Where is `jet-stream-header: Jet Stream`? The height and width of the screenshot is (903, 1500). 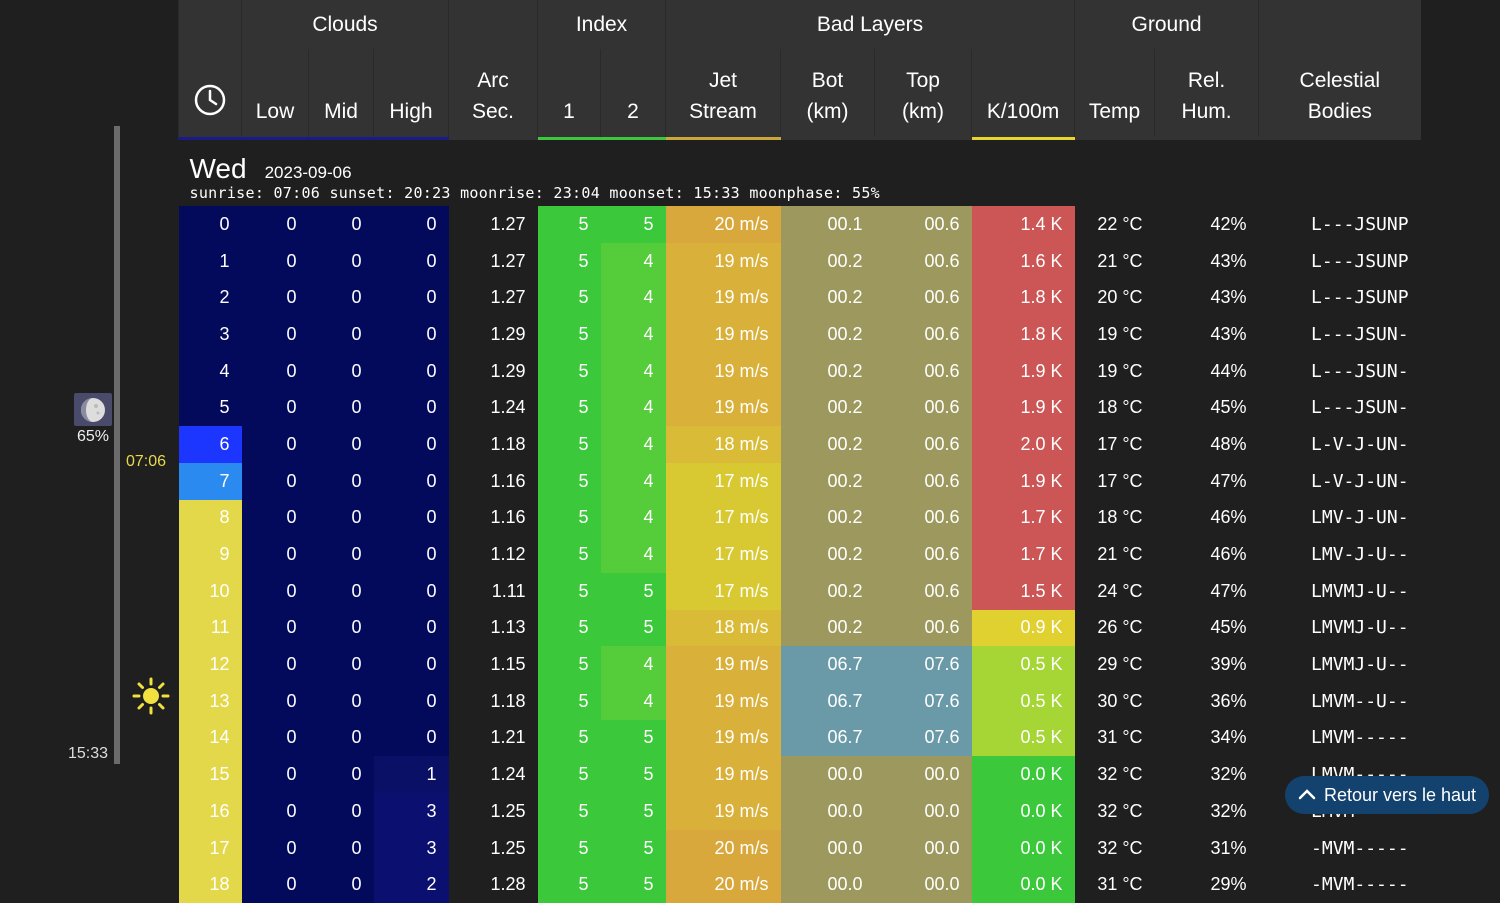 jet-stream-header: Jet Stream is located at coordinates (723, 94).